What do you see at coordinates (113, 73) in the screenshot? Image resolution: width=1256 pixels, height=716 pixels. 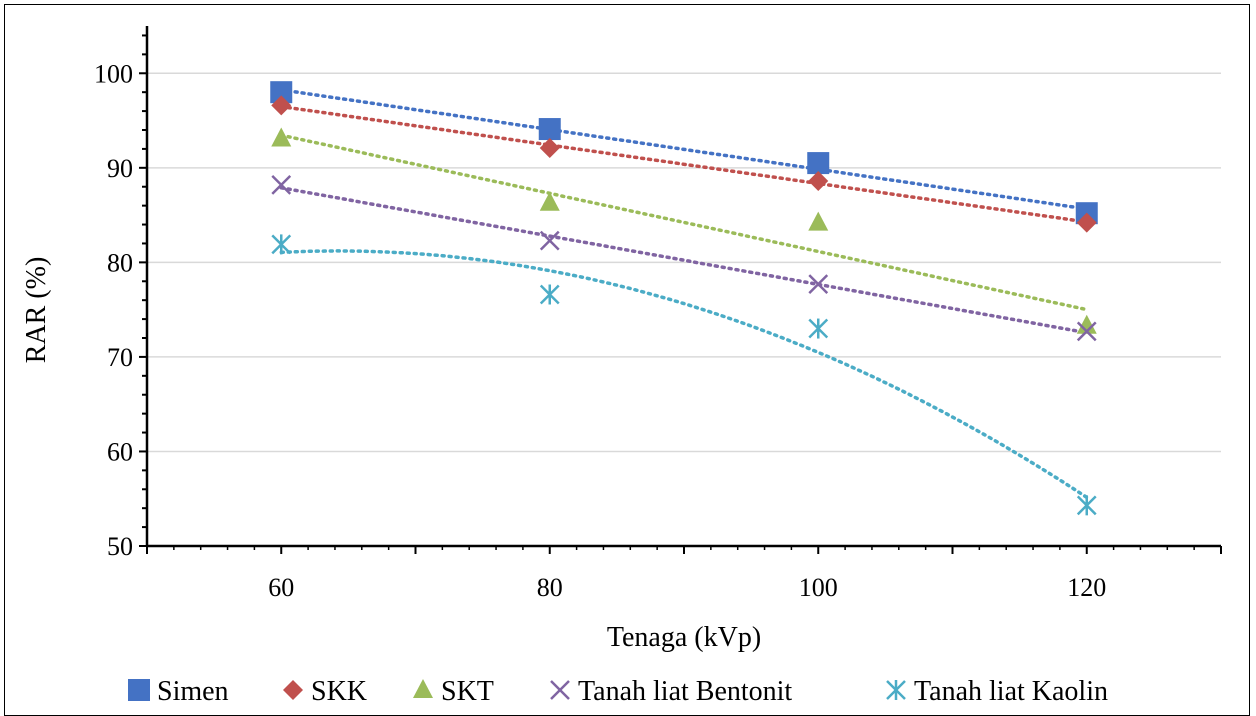 I see `y-tick-label-100: 100` at bounding box center [113, 73].